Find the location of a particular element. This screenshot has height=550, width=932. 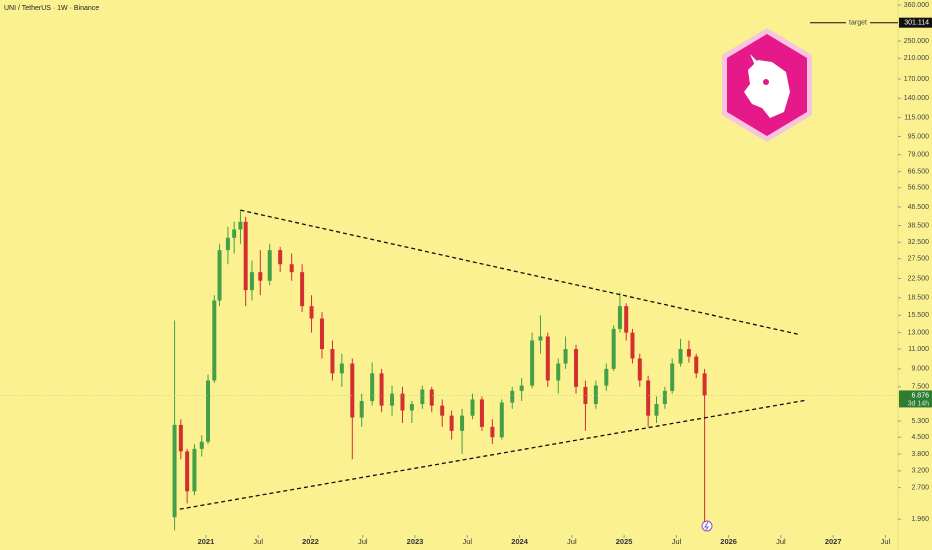

y-tick-label: 140.000 is located at coordinates (916, 98).